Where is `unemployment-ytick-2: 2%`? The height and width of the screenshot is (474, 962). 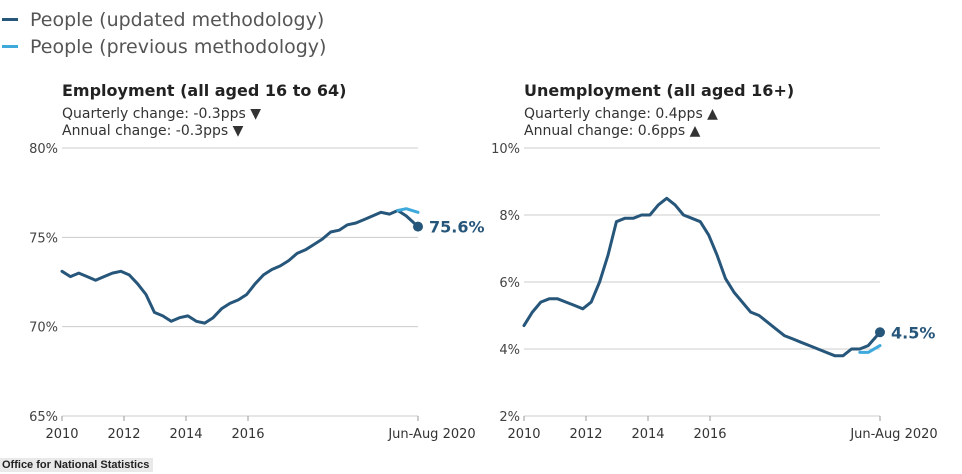 unemployment-ytick-2: 2% is located at coordinates (509, 417).